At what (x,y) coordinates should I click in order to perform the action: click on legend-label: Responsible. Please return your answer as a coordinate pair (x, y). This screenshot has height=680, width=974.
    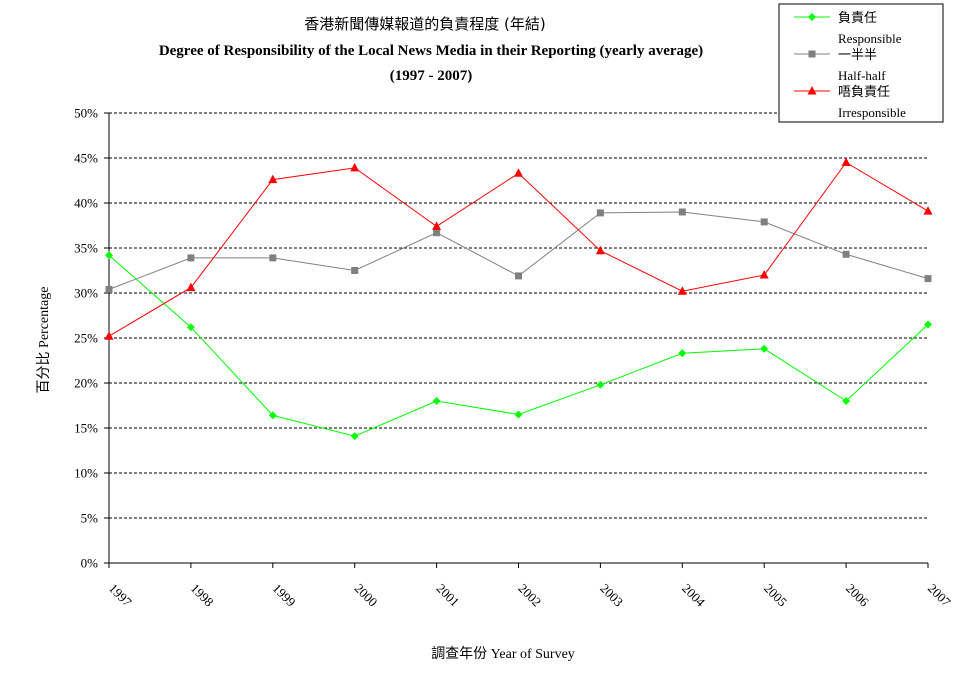
    Looking at the image, I should click on (870, 38).